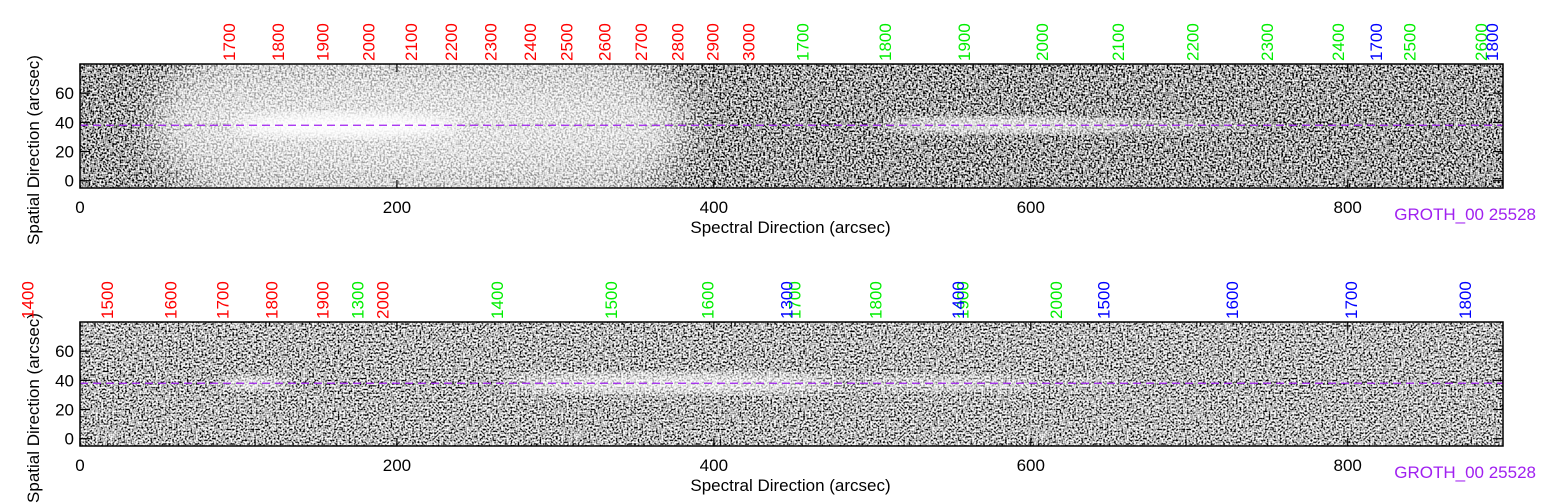 This screenshot has height=504, width=1542. Describe the element at coordinates (677, 42) in the screenshot. I see `wavelength-label: 2800` at that location.